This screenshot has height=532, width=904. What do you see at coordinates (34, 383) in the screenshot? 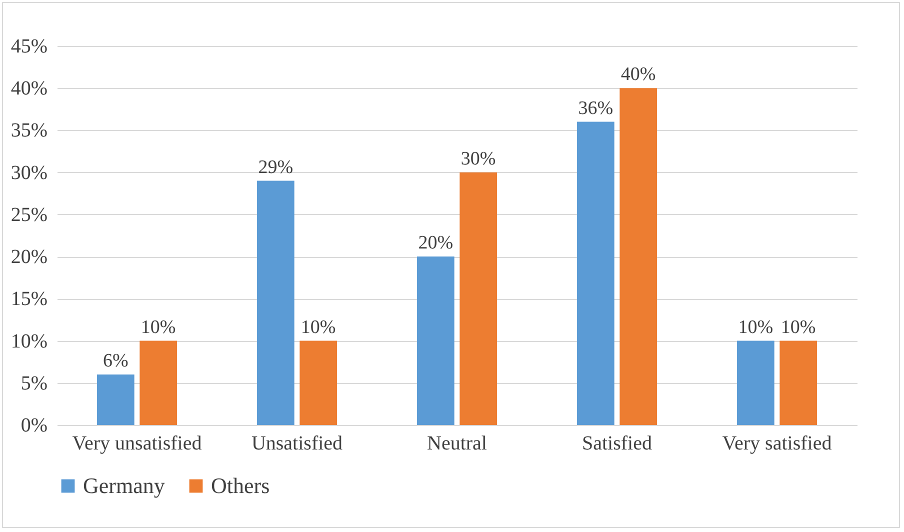
I see `y-tick-label: 5%` at bounding box center [34, 383].